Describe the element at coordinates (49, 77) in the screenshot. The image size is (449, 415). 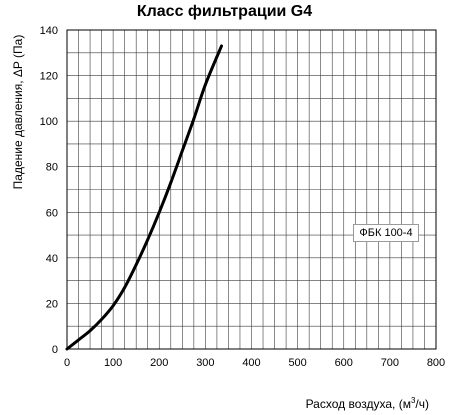
I see `y-tick-label: 120` at that location.